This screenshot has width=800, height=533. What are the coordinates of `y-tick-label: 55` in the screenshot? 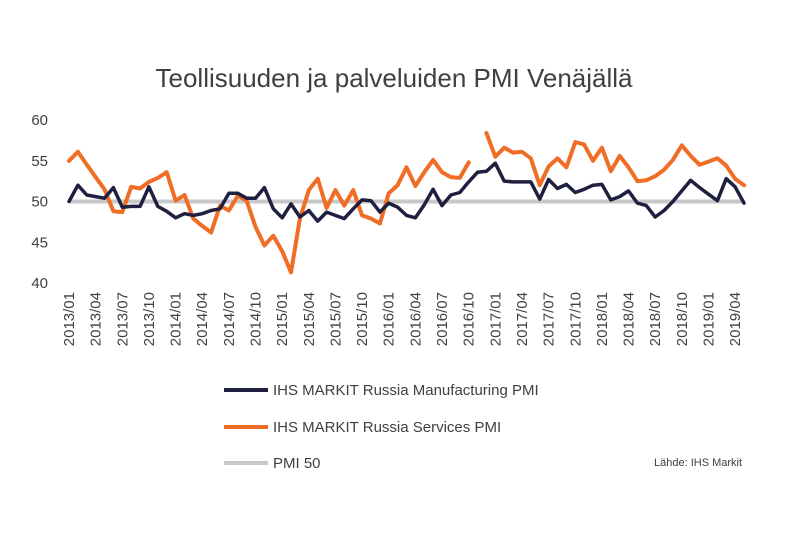 It's located at (39, 161).